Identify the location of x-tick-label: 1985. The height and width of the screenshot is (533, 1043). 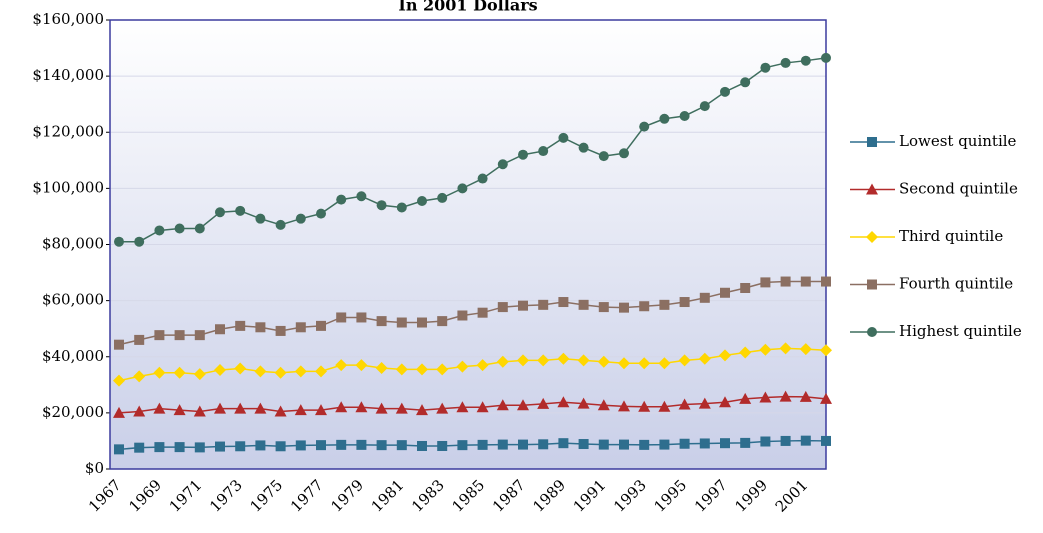
(469, 496).